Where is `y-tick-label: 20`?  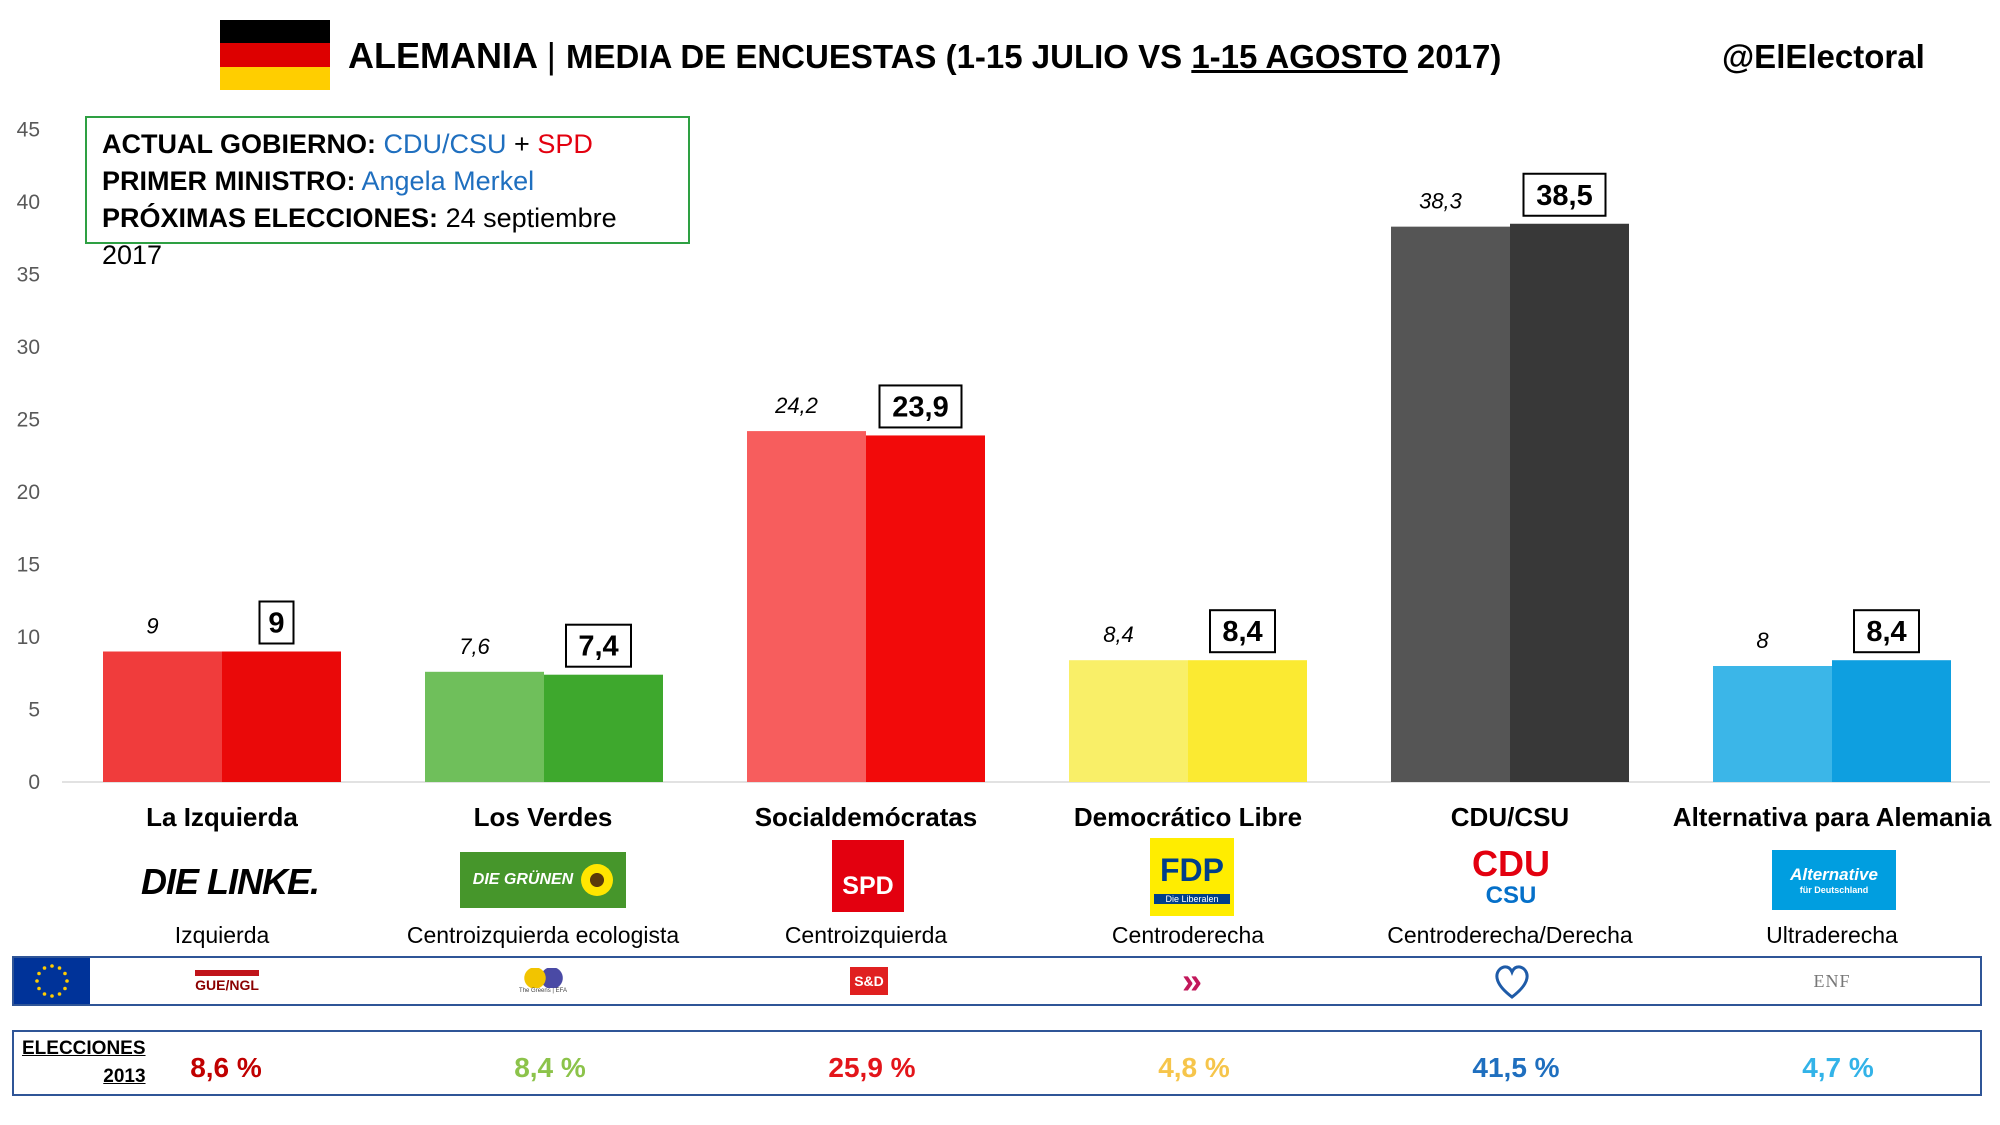
y-tick-label: 20 is located at coordinates (28, 492).